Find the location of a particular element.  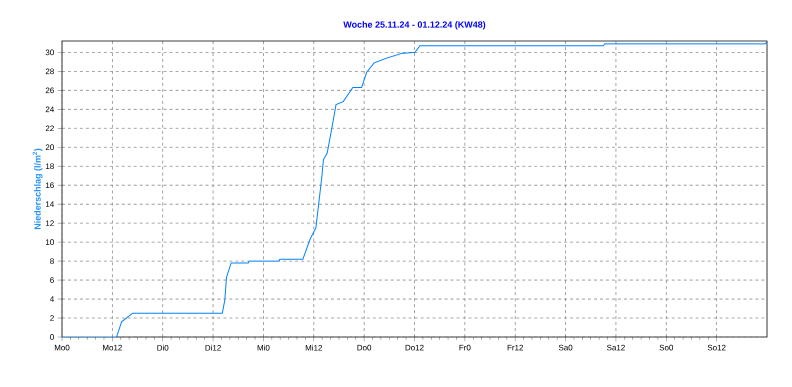

y-axis-title: Niederschlag (l/m$^{2}$) is located at coordinates (37, 189).